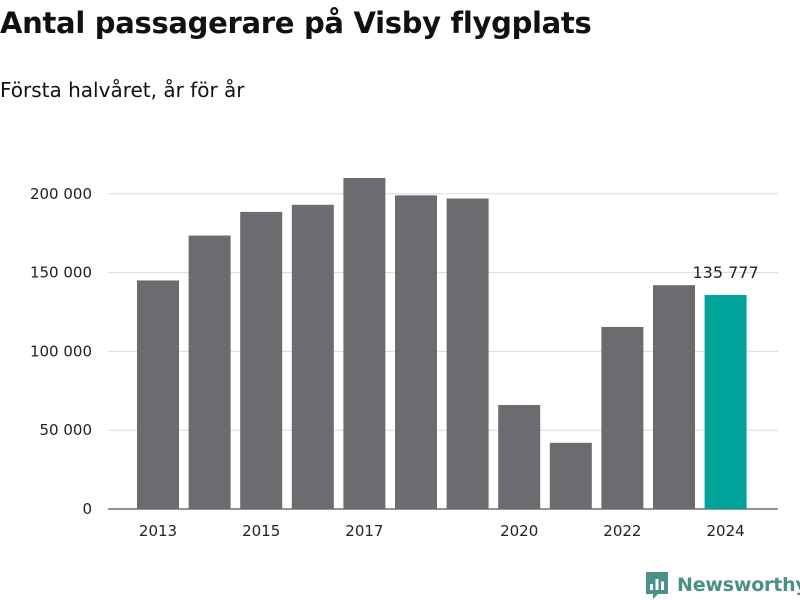 Image resolution: width=800 pixels, height=600 pixels. What do you see at coordinates (158, 394) in the screenshot?
I see `bar-2013` at bounding box center [158, 394].